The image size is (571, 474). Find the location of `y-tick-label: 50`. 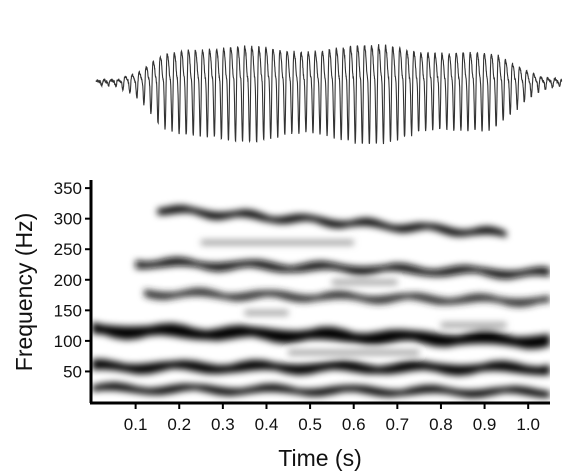

y-tick-label: 50 is located at coordinates (72, 371).